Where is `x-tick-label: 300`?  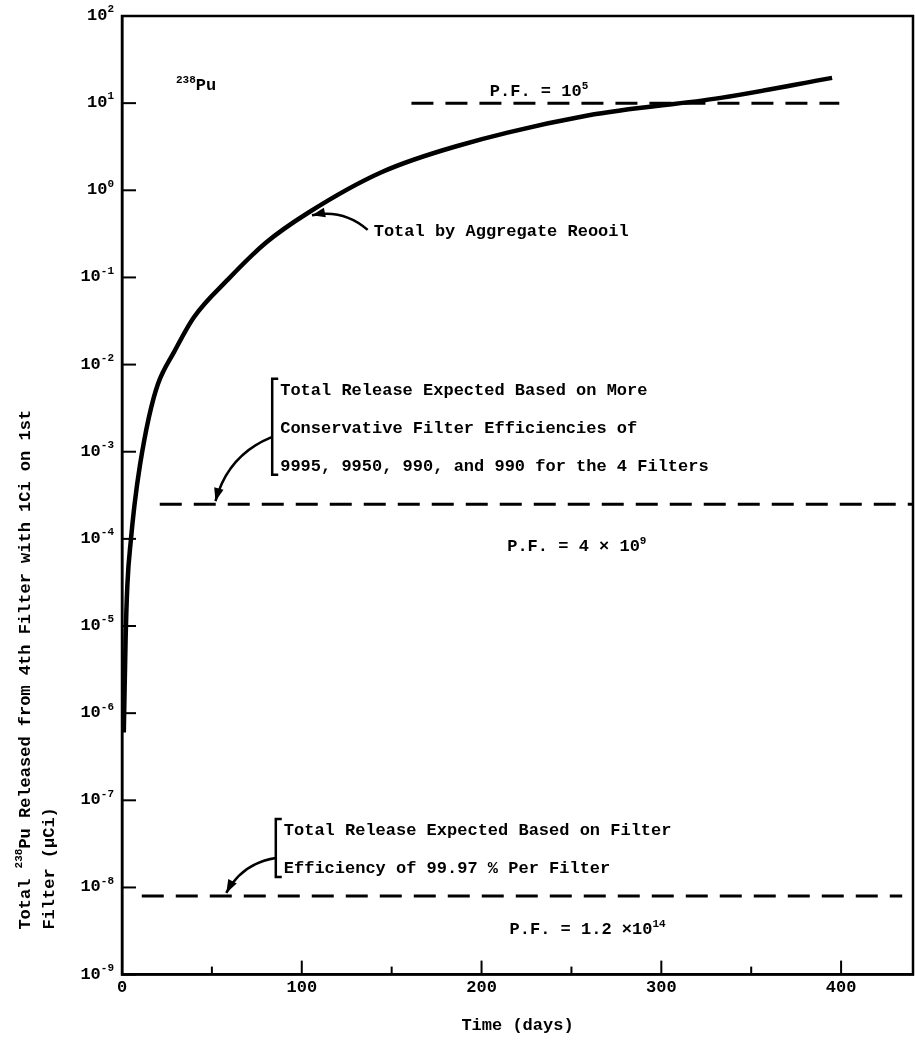 x-tick-label: 300 is located at coordinates (661, 988).